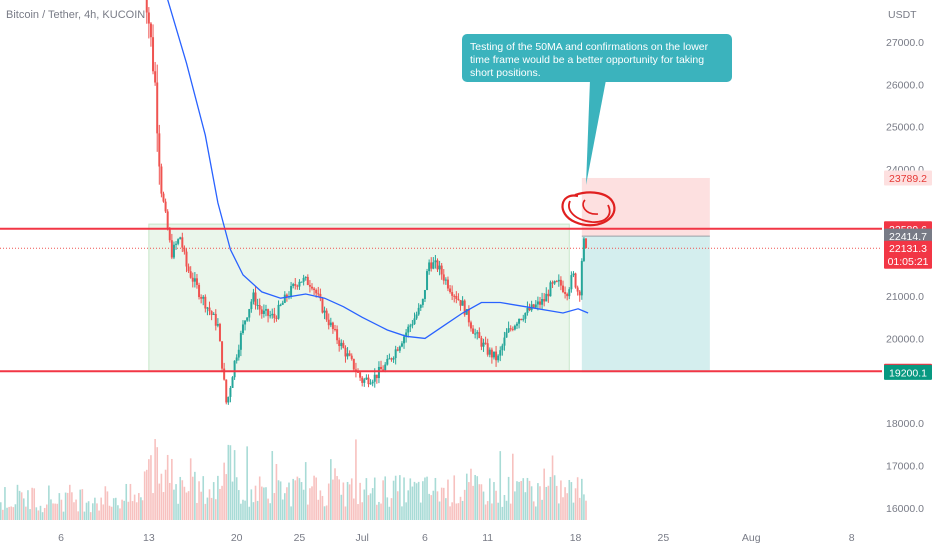 The width and height of the screenshot is (932, 550). I want to click on position-tool, so click(645, 275).